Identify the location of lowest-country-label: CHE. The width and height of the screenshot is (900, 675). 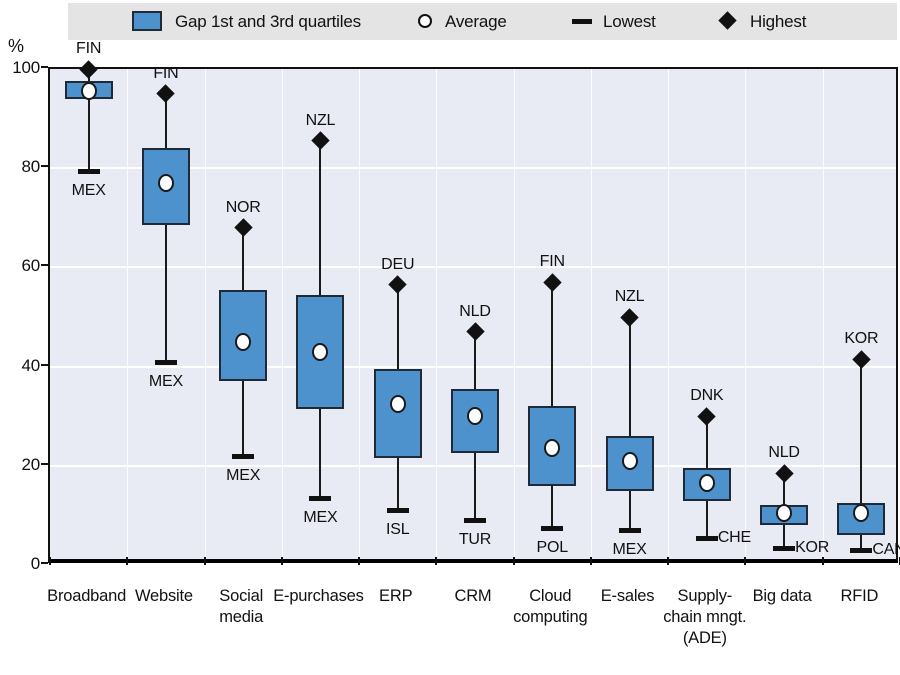
(734, 537).